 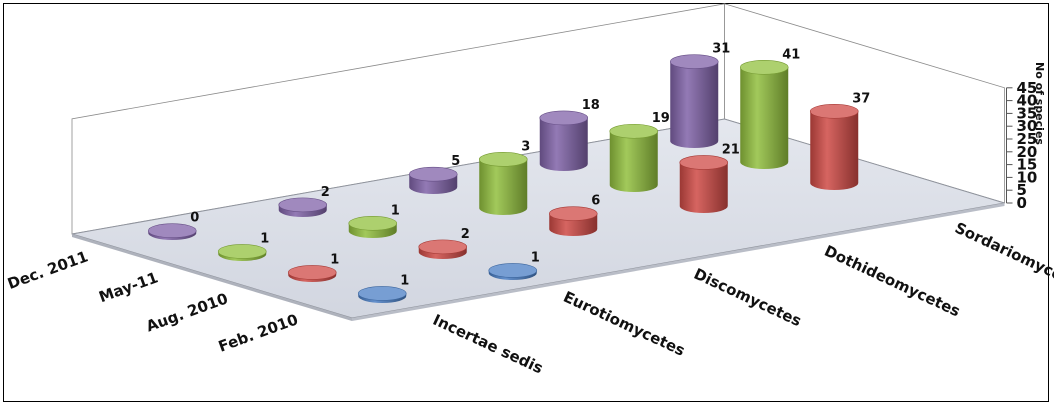 What do you see at coordinates (194, 218) in the screenshot?
I see `data-label: 0` at bounding box center [194, 218].